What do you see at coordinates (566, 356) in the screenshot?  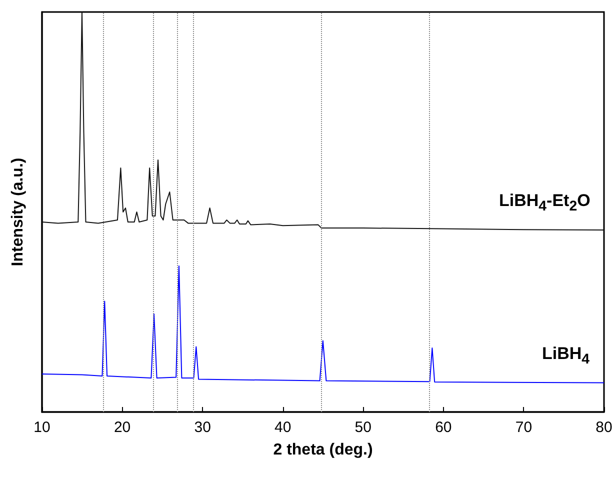 I see `series-label: LiBH$_{4}$` at bounding box center [566, 356].